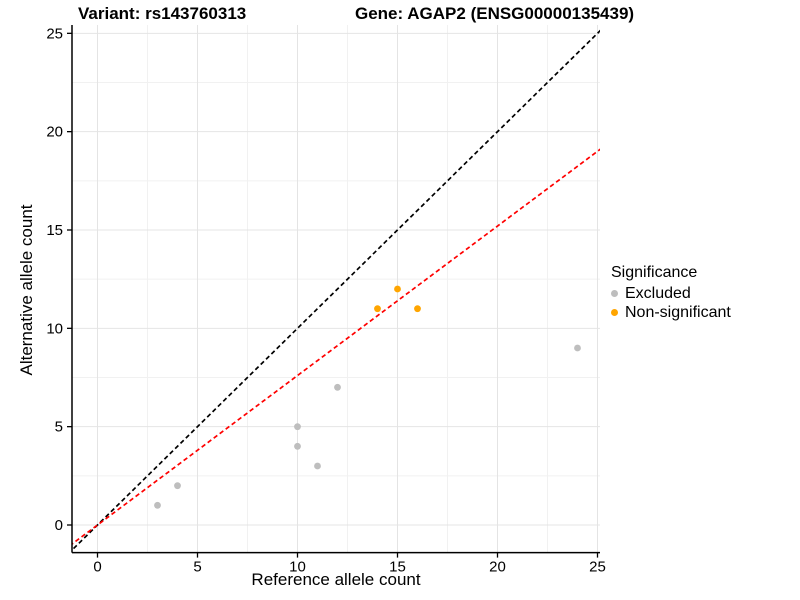  Describe the element at coordinates (678, 312) in the screenshot. I see `legend-item-label: Non-significant` at that location.